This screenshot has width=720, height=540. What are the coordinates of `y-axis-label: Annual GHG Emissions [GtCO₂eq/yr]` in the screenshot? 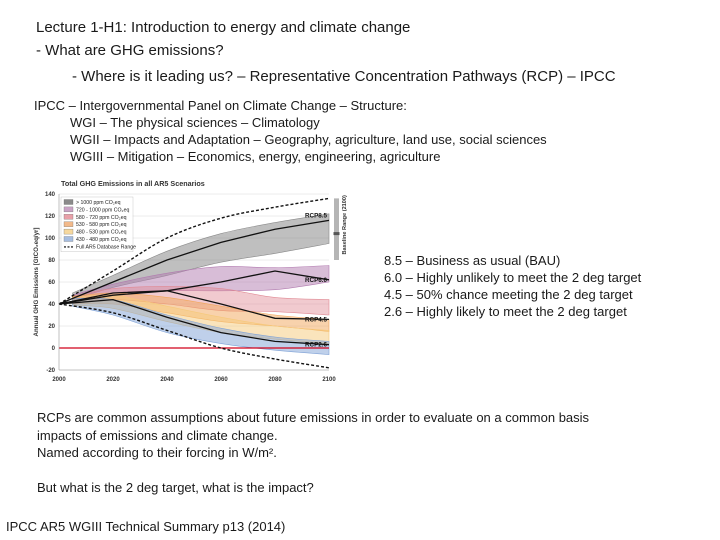 It's located at (36, 282).